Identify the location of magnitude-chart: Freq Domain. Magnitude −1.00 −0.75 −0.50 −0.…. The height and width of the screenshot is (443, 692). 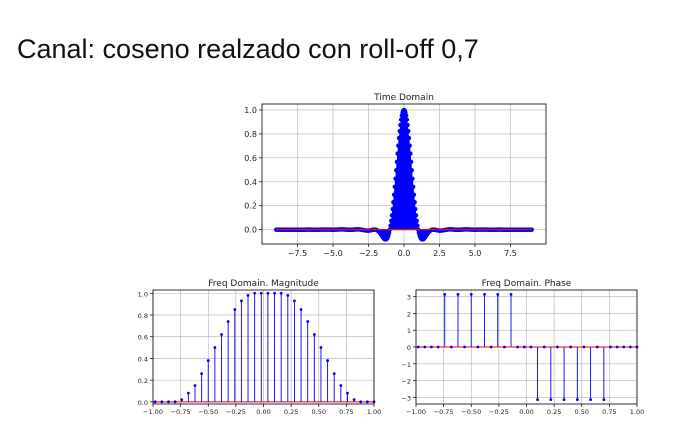
(260, 347).